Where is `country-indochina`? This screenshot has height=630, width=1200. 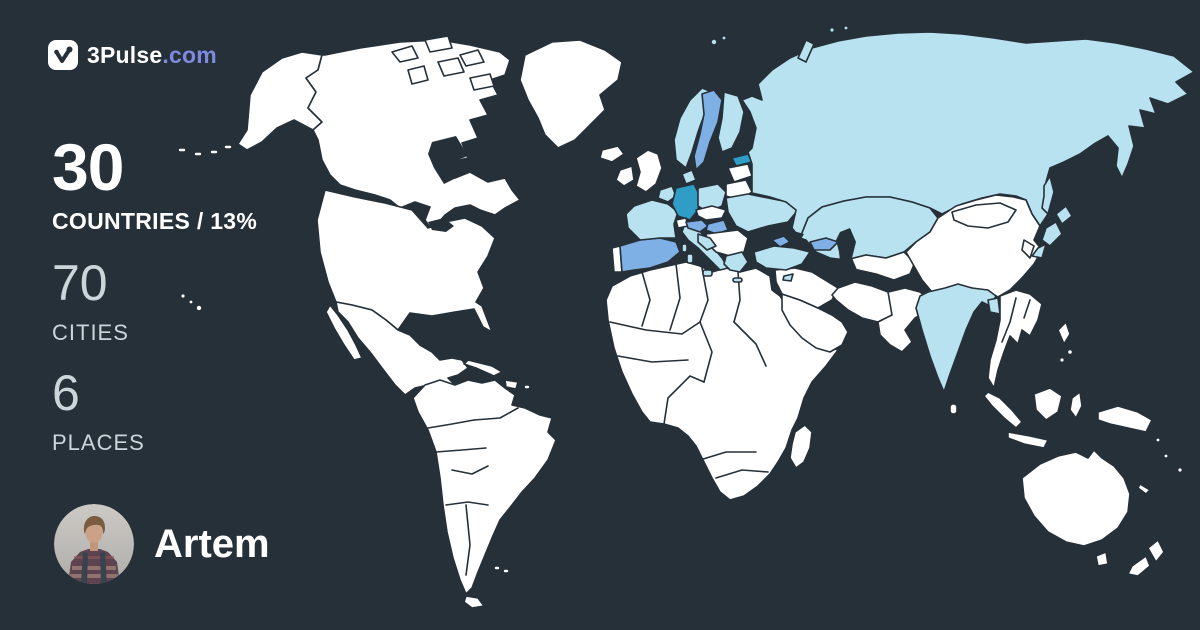
country-indochina is located at coordinates (1015, 339).